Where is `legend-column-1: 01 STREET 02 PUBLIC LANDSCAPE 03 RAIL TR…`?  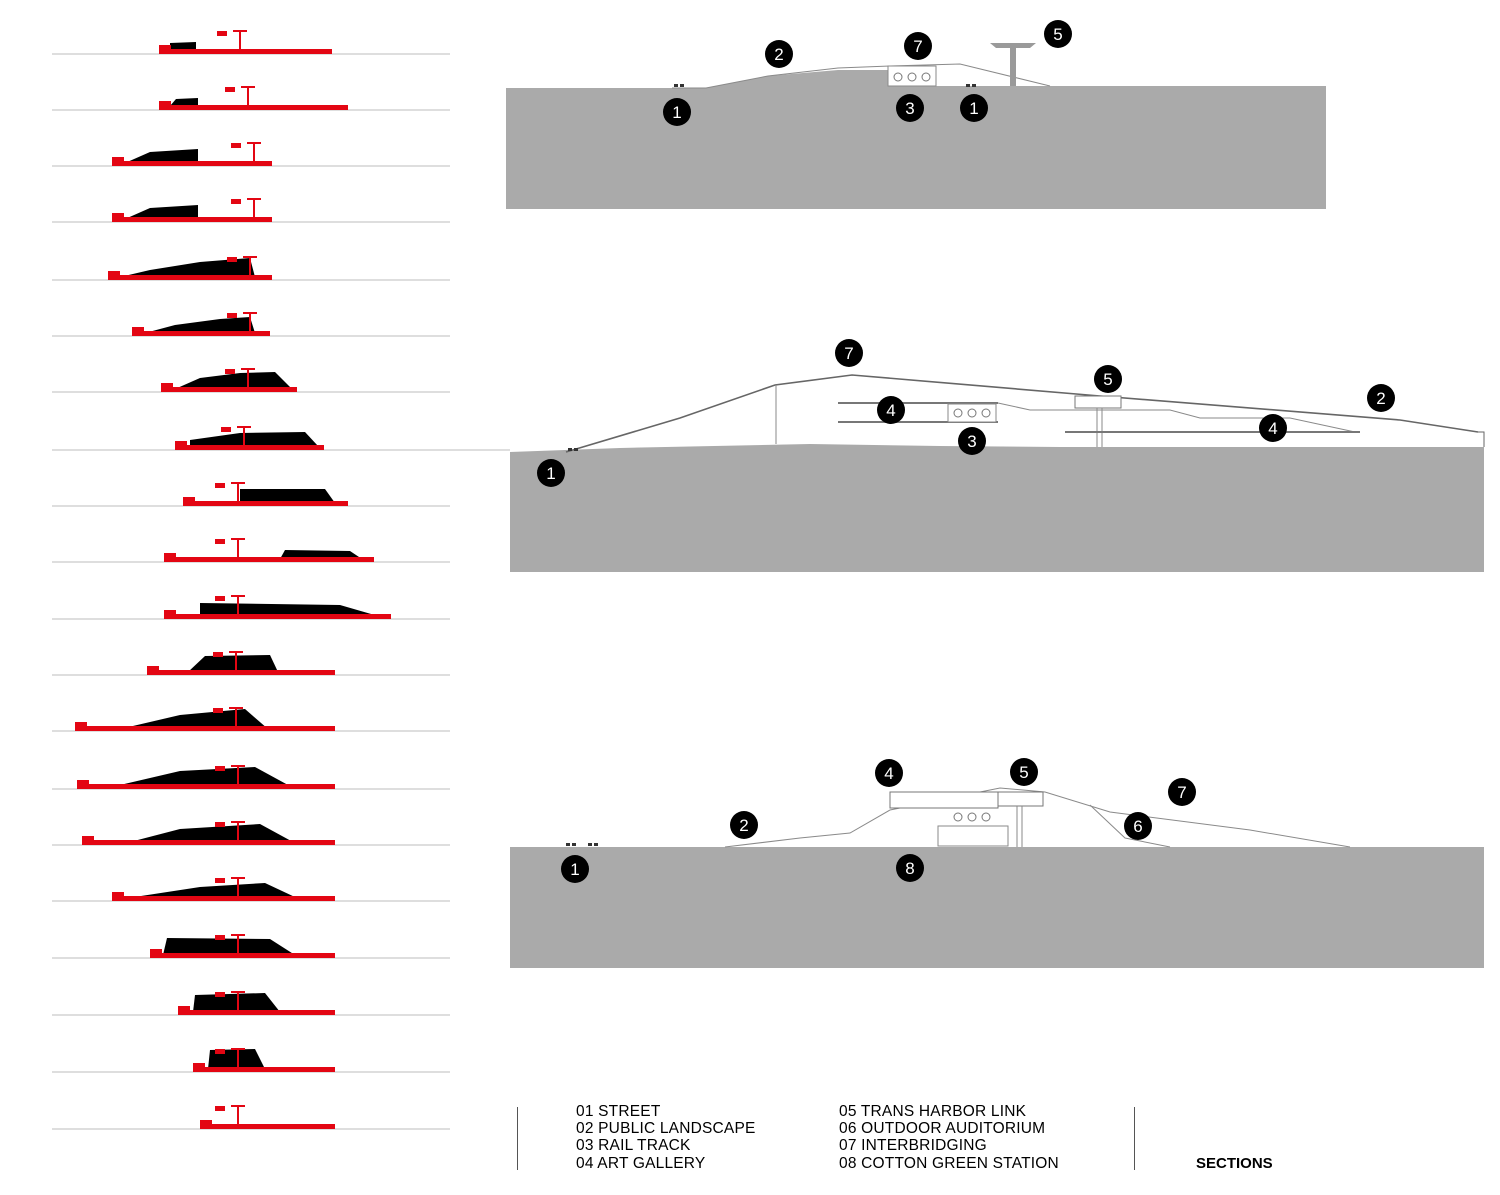
legend-column-1: 01 STREET 02 PUBLIC LANDSCAPE 03 RAIL TR… is located at coordinates (666, 1137).